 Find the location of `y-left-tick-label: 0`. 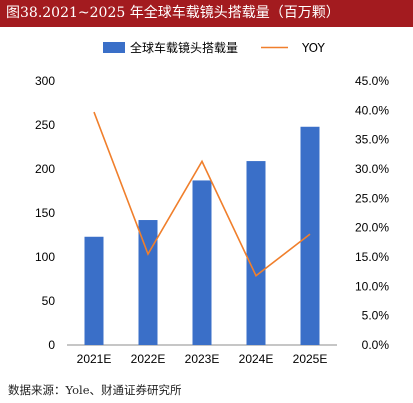

y-left-tick-label: 0 is located at coordinates (51, 345).